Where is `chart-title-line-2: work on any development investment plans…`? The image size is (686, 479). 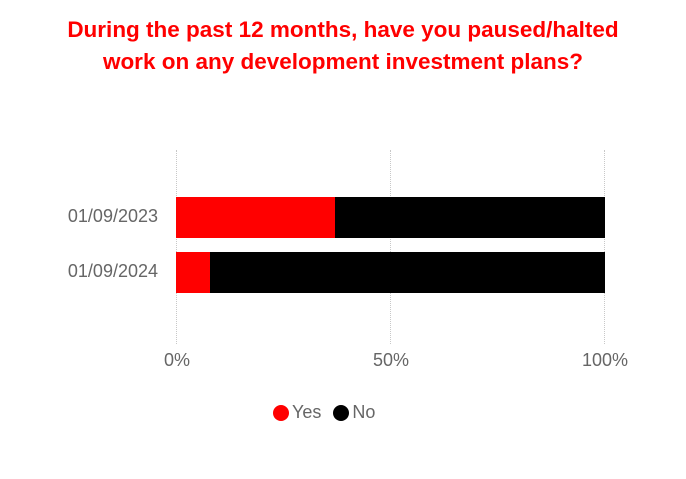
chart-title-line-2: work on any development investment plans… is located at coordinates (343, 61).